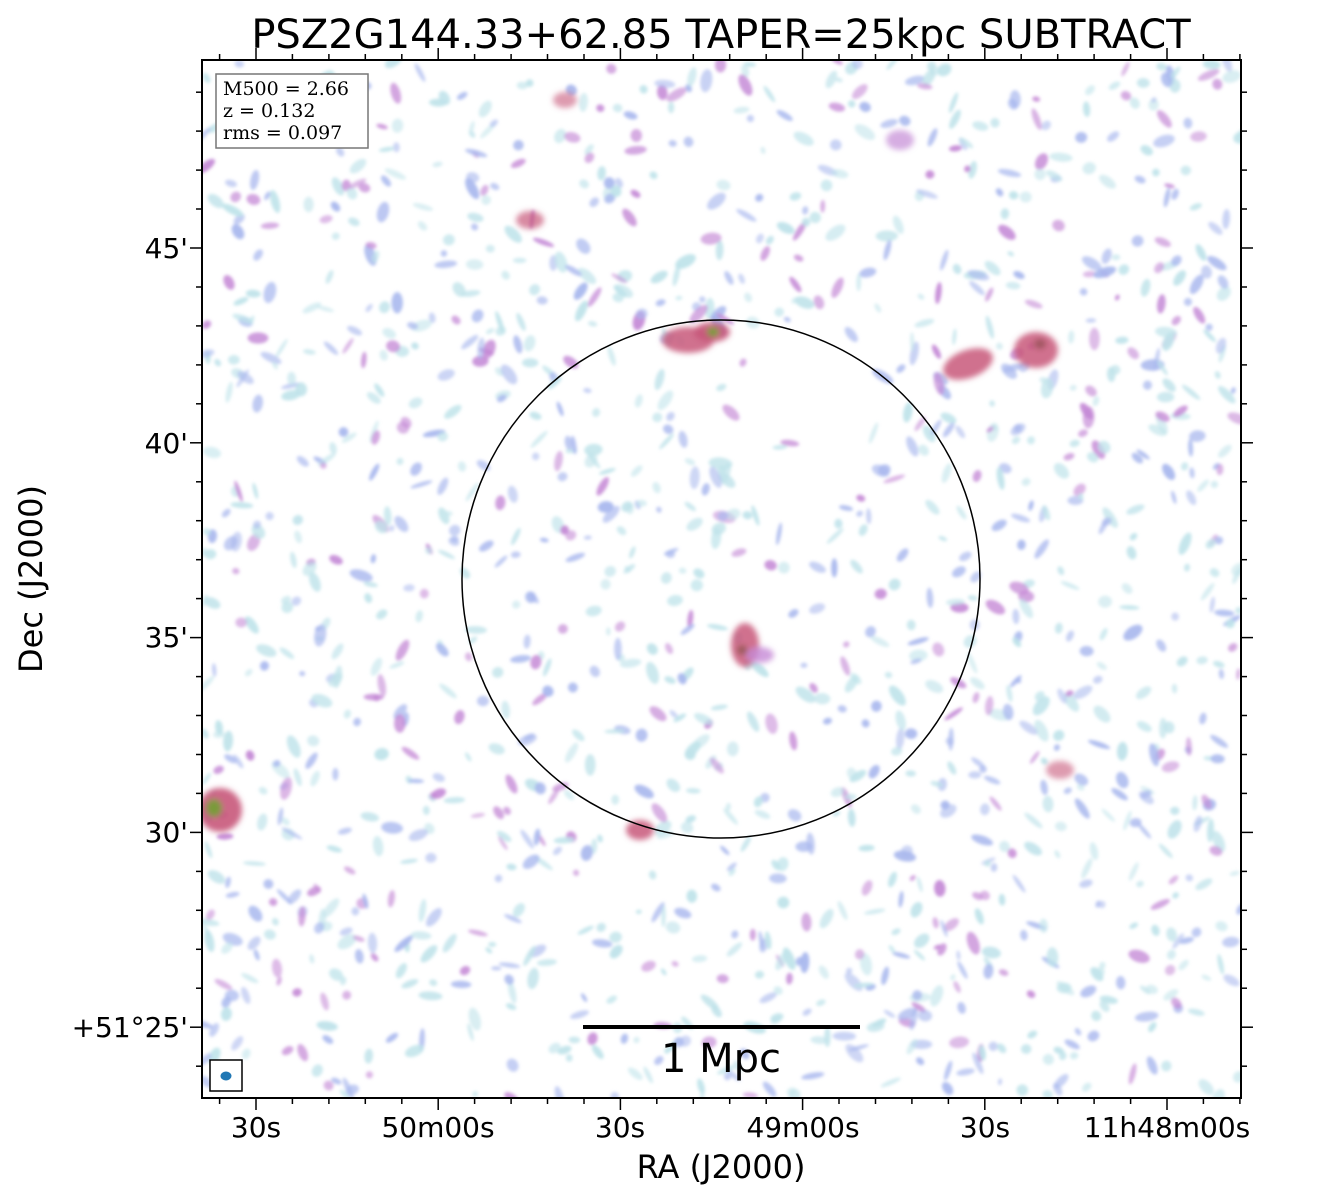 Image resolution: width=1321 pixels, height=1200 pixels. Describe the element at coordinates (31, 579) in the screenshot. I see `y-axis-label: Dec (J2000)` at that location.